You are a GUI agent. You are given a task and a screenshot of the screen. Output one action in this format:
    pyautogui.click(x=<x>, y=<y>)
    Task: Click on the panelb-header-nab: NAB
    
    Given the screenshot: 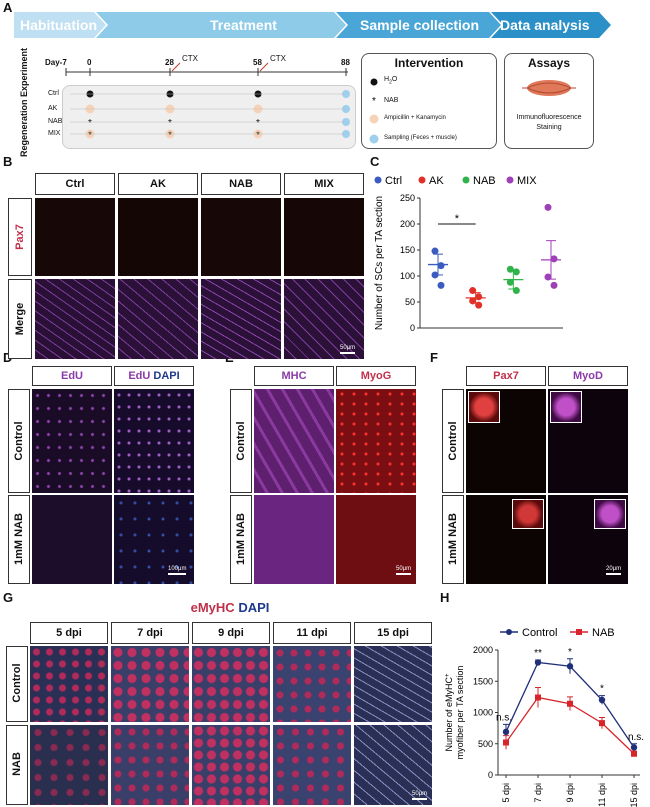 What is the action you would take?
    pyautogui.click(x=241, y=184)
    